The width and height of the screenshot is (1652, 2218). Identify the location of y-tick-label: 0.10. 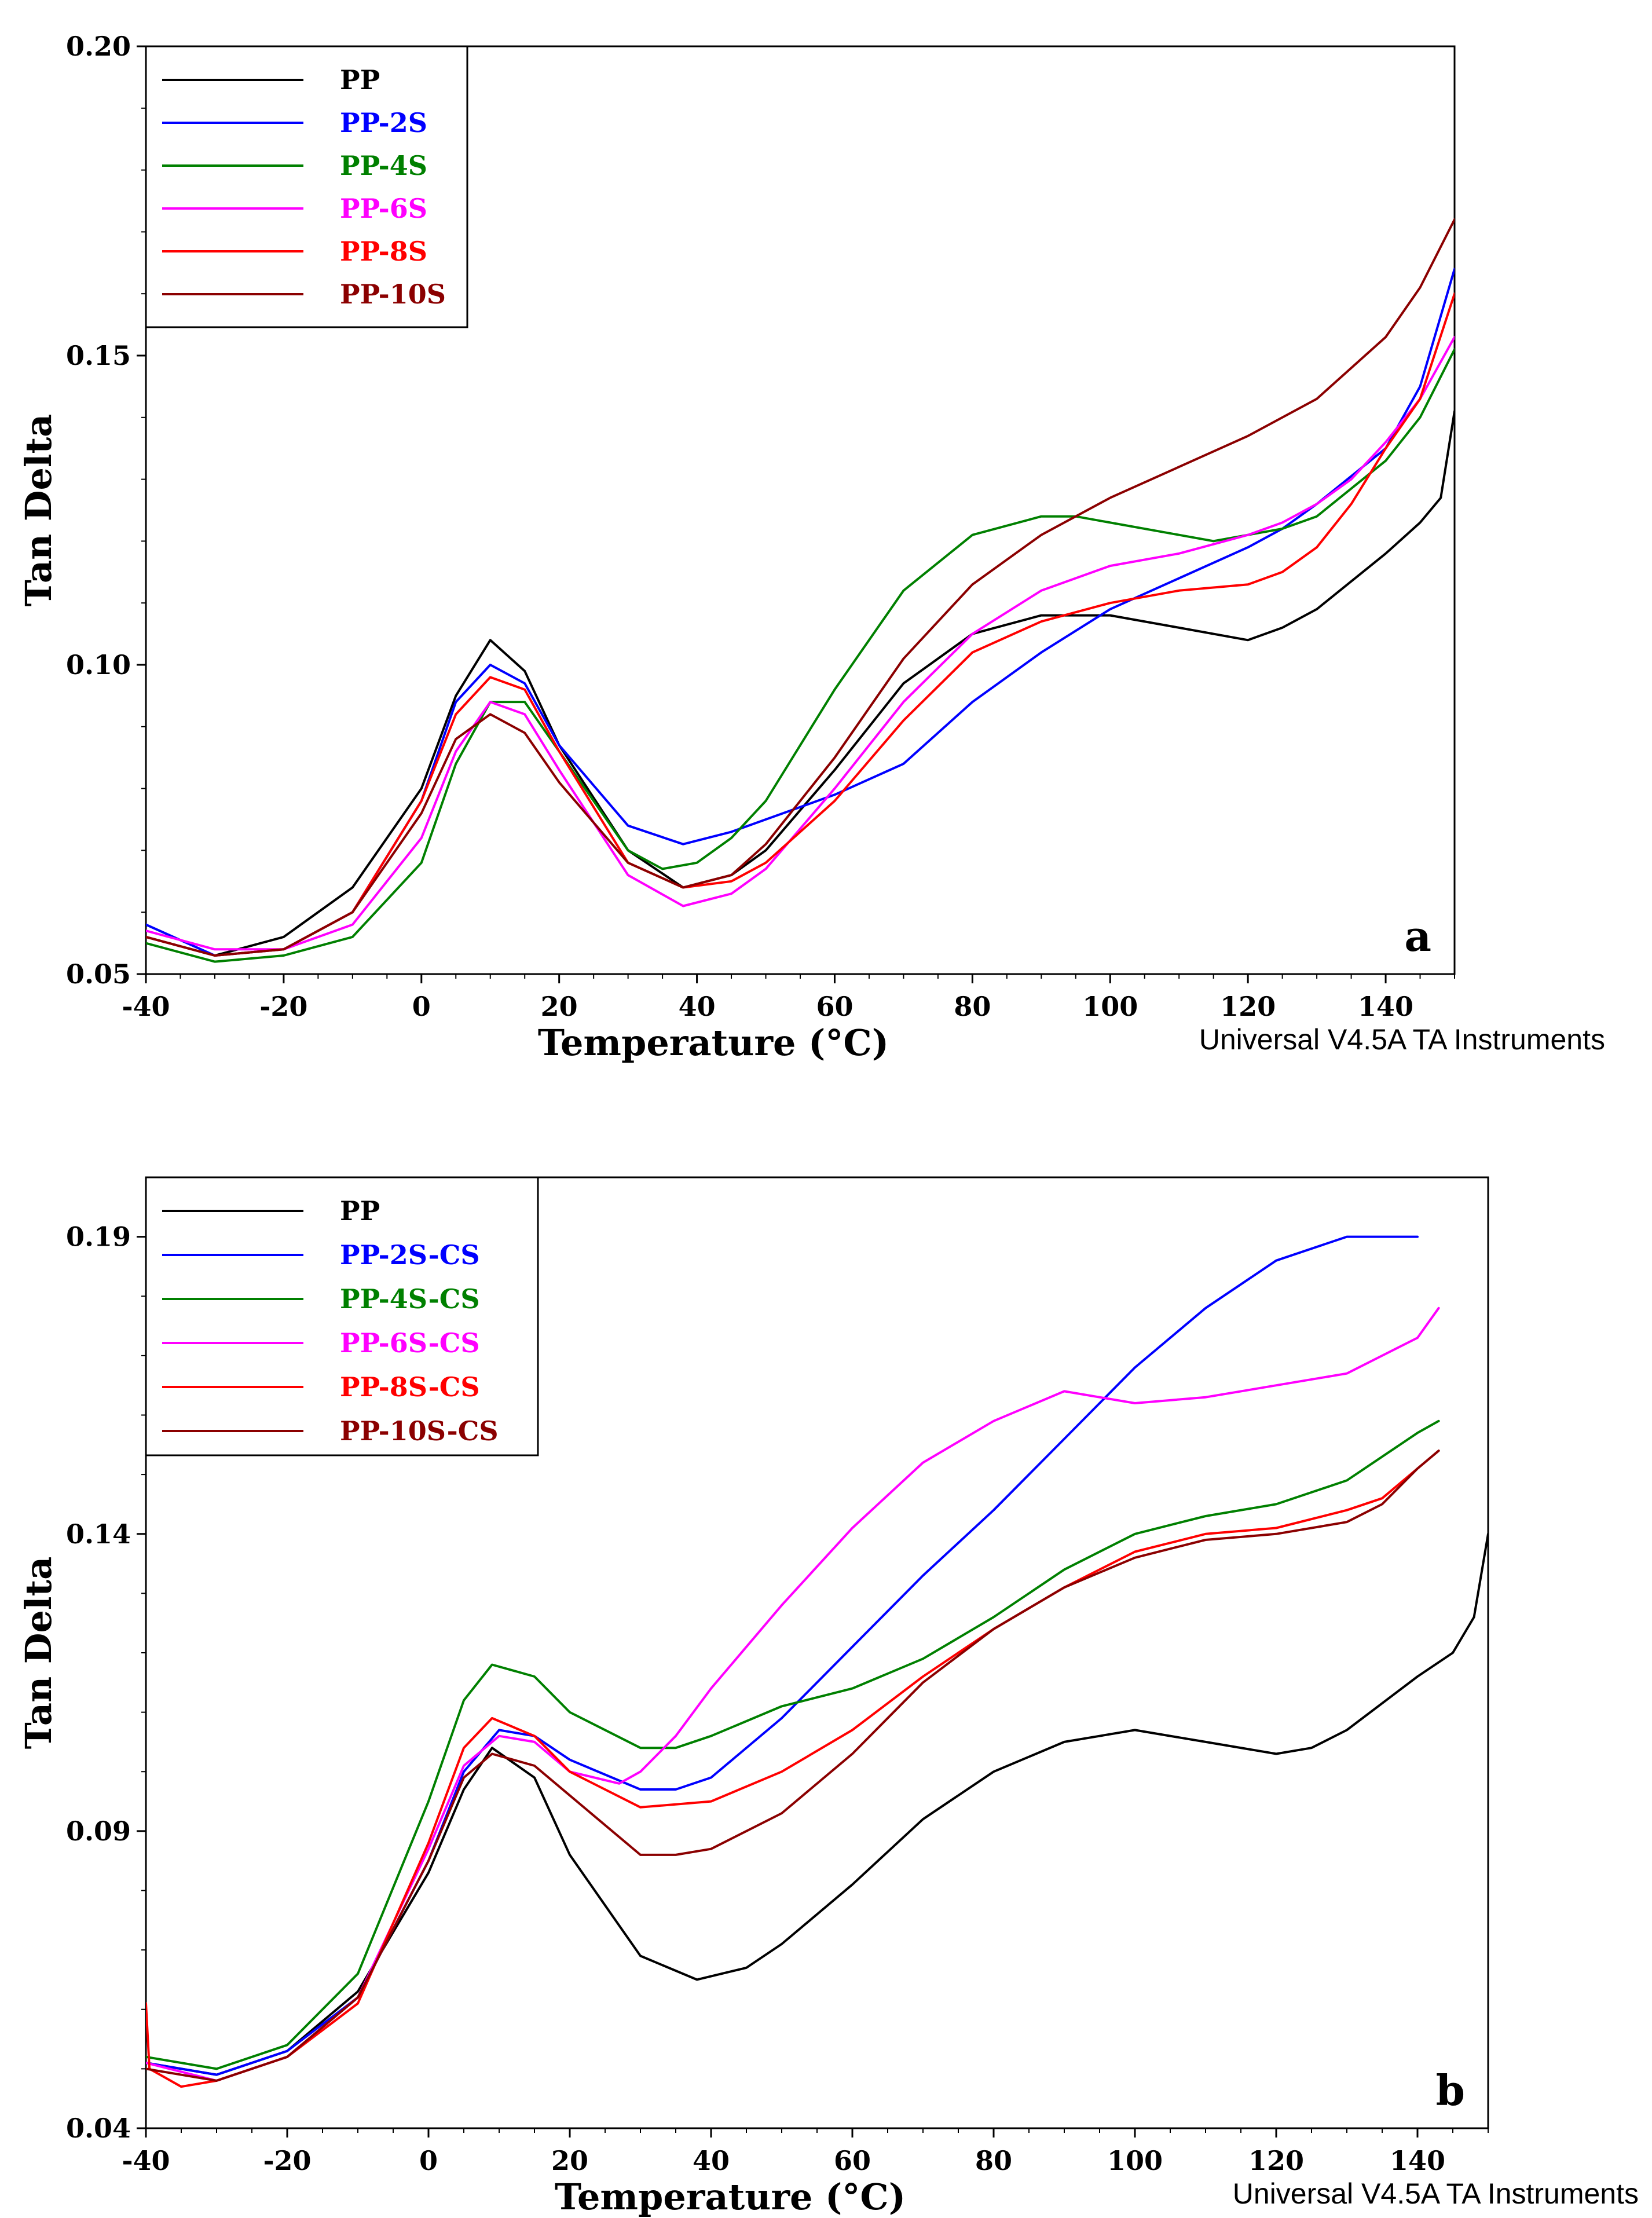
(98, 664).